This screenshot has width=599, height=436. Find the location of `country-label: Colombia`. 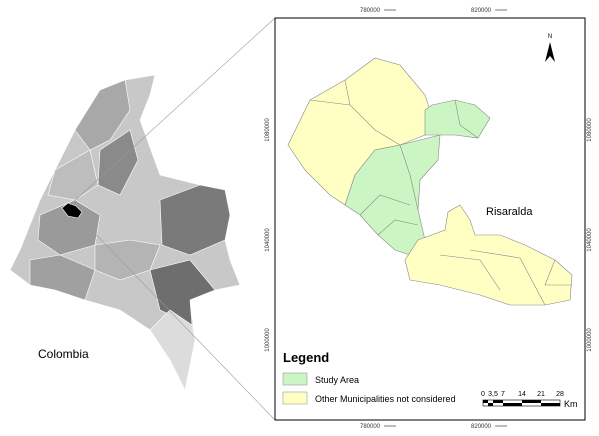

country-label: Colombia is located at coordinates (63, 354).